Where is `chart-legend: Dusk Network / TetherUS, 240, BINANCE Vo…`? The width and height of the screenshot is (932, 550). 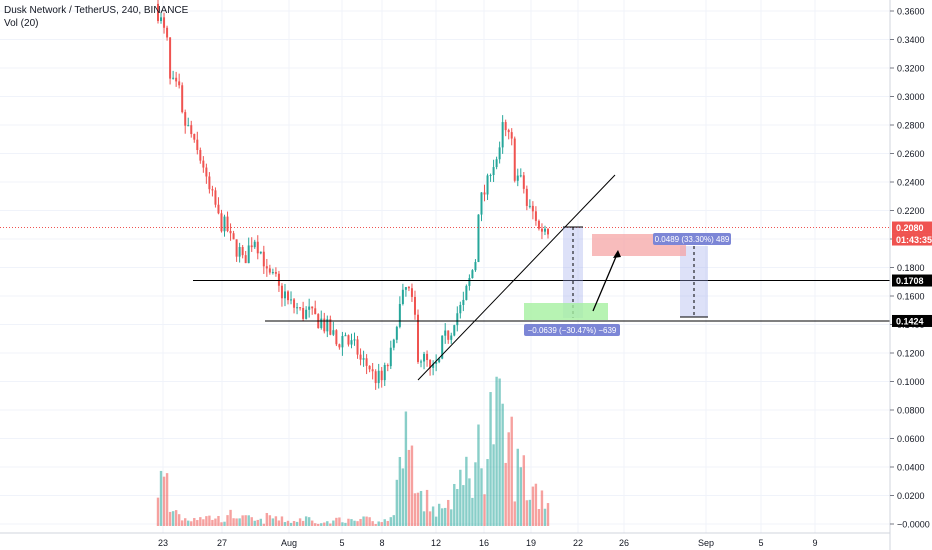 chart-legend: Dusk Network / TetherUS, 240, BINANCE Vo… is located at coordinates (96, 17).